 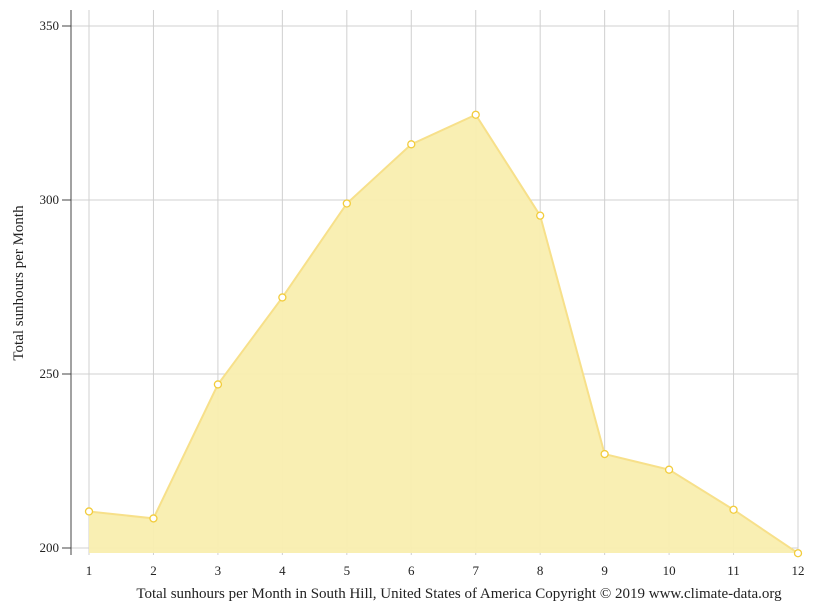 What do you see at coordinates (445, 570) in the screenshot?
I see `x-ticks: 1 2 3 4 5 6 7 8 9 10 11 12` at bounding box center [445, 570].